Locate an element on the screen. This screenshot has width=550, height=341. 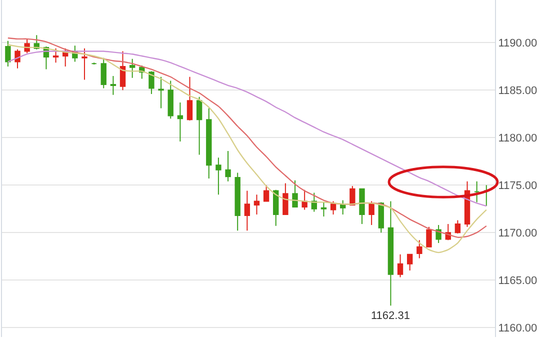
y-tick-label: 1190.00 is located at coordinates (518, 44).